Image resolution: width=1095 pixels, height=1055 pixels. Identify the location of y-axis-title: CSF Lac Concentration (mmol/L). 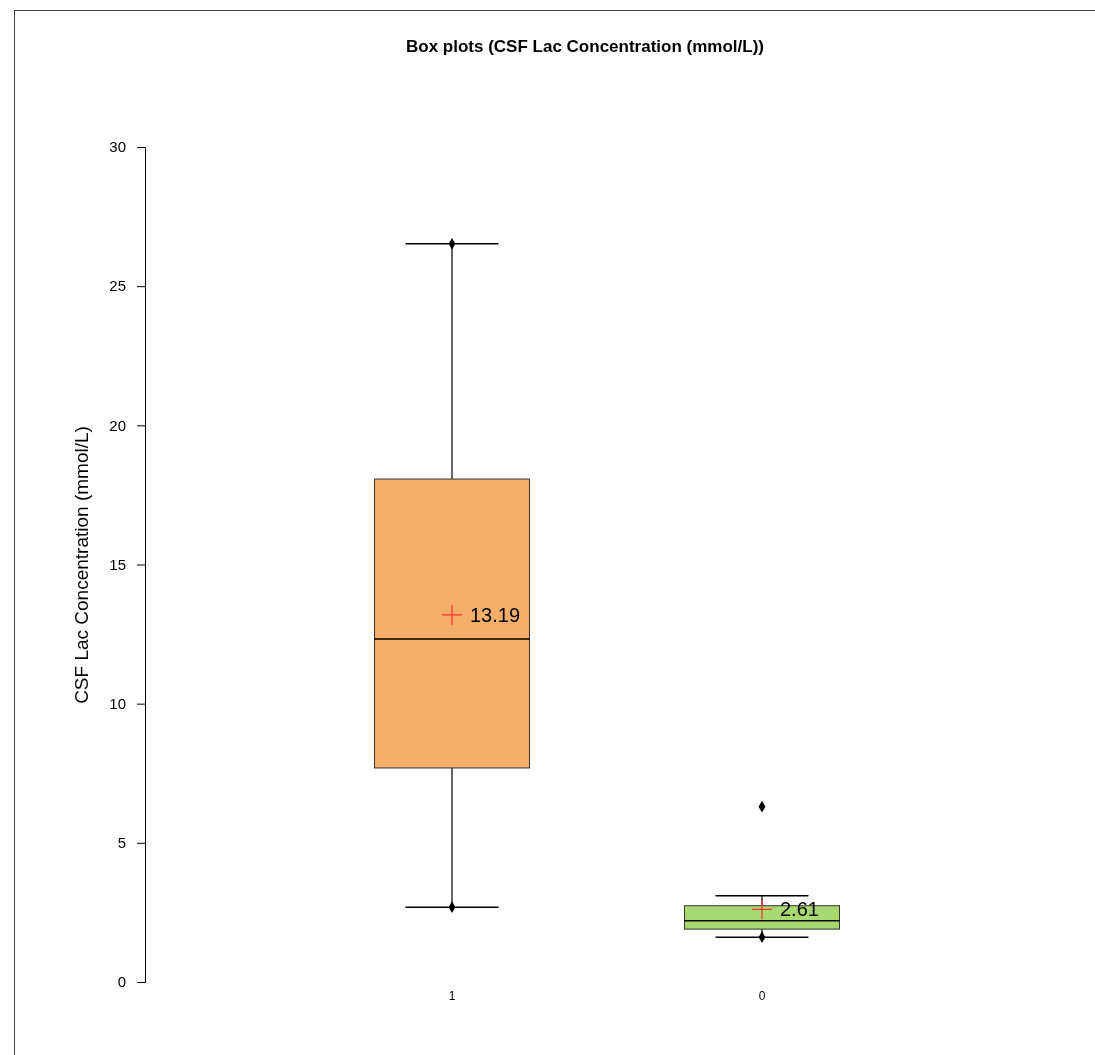
(81, 565).